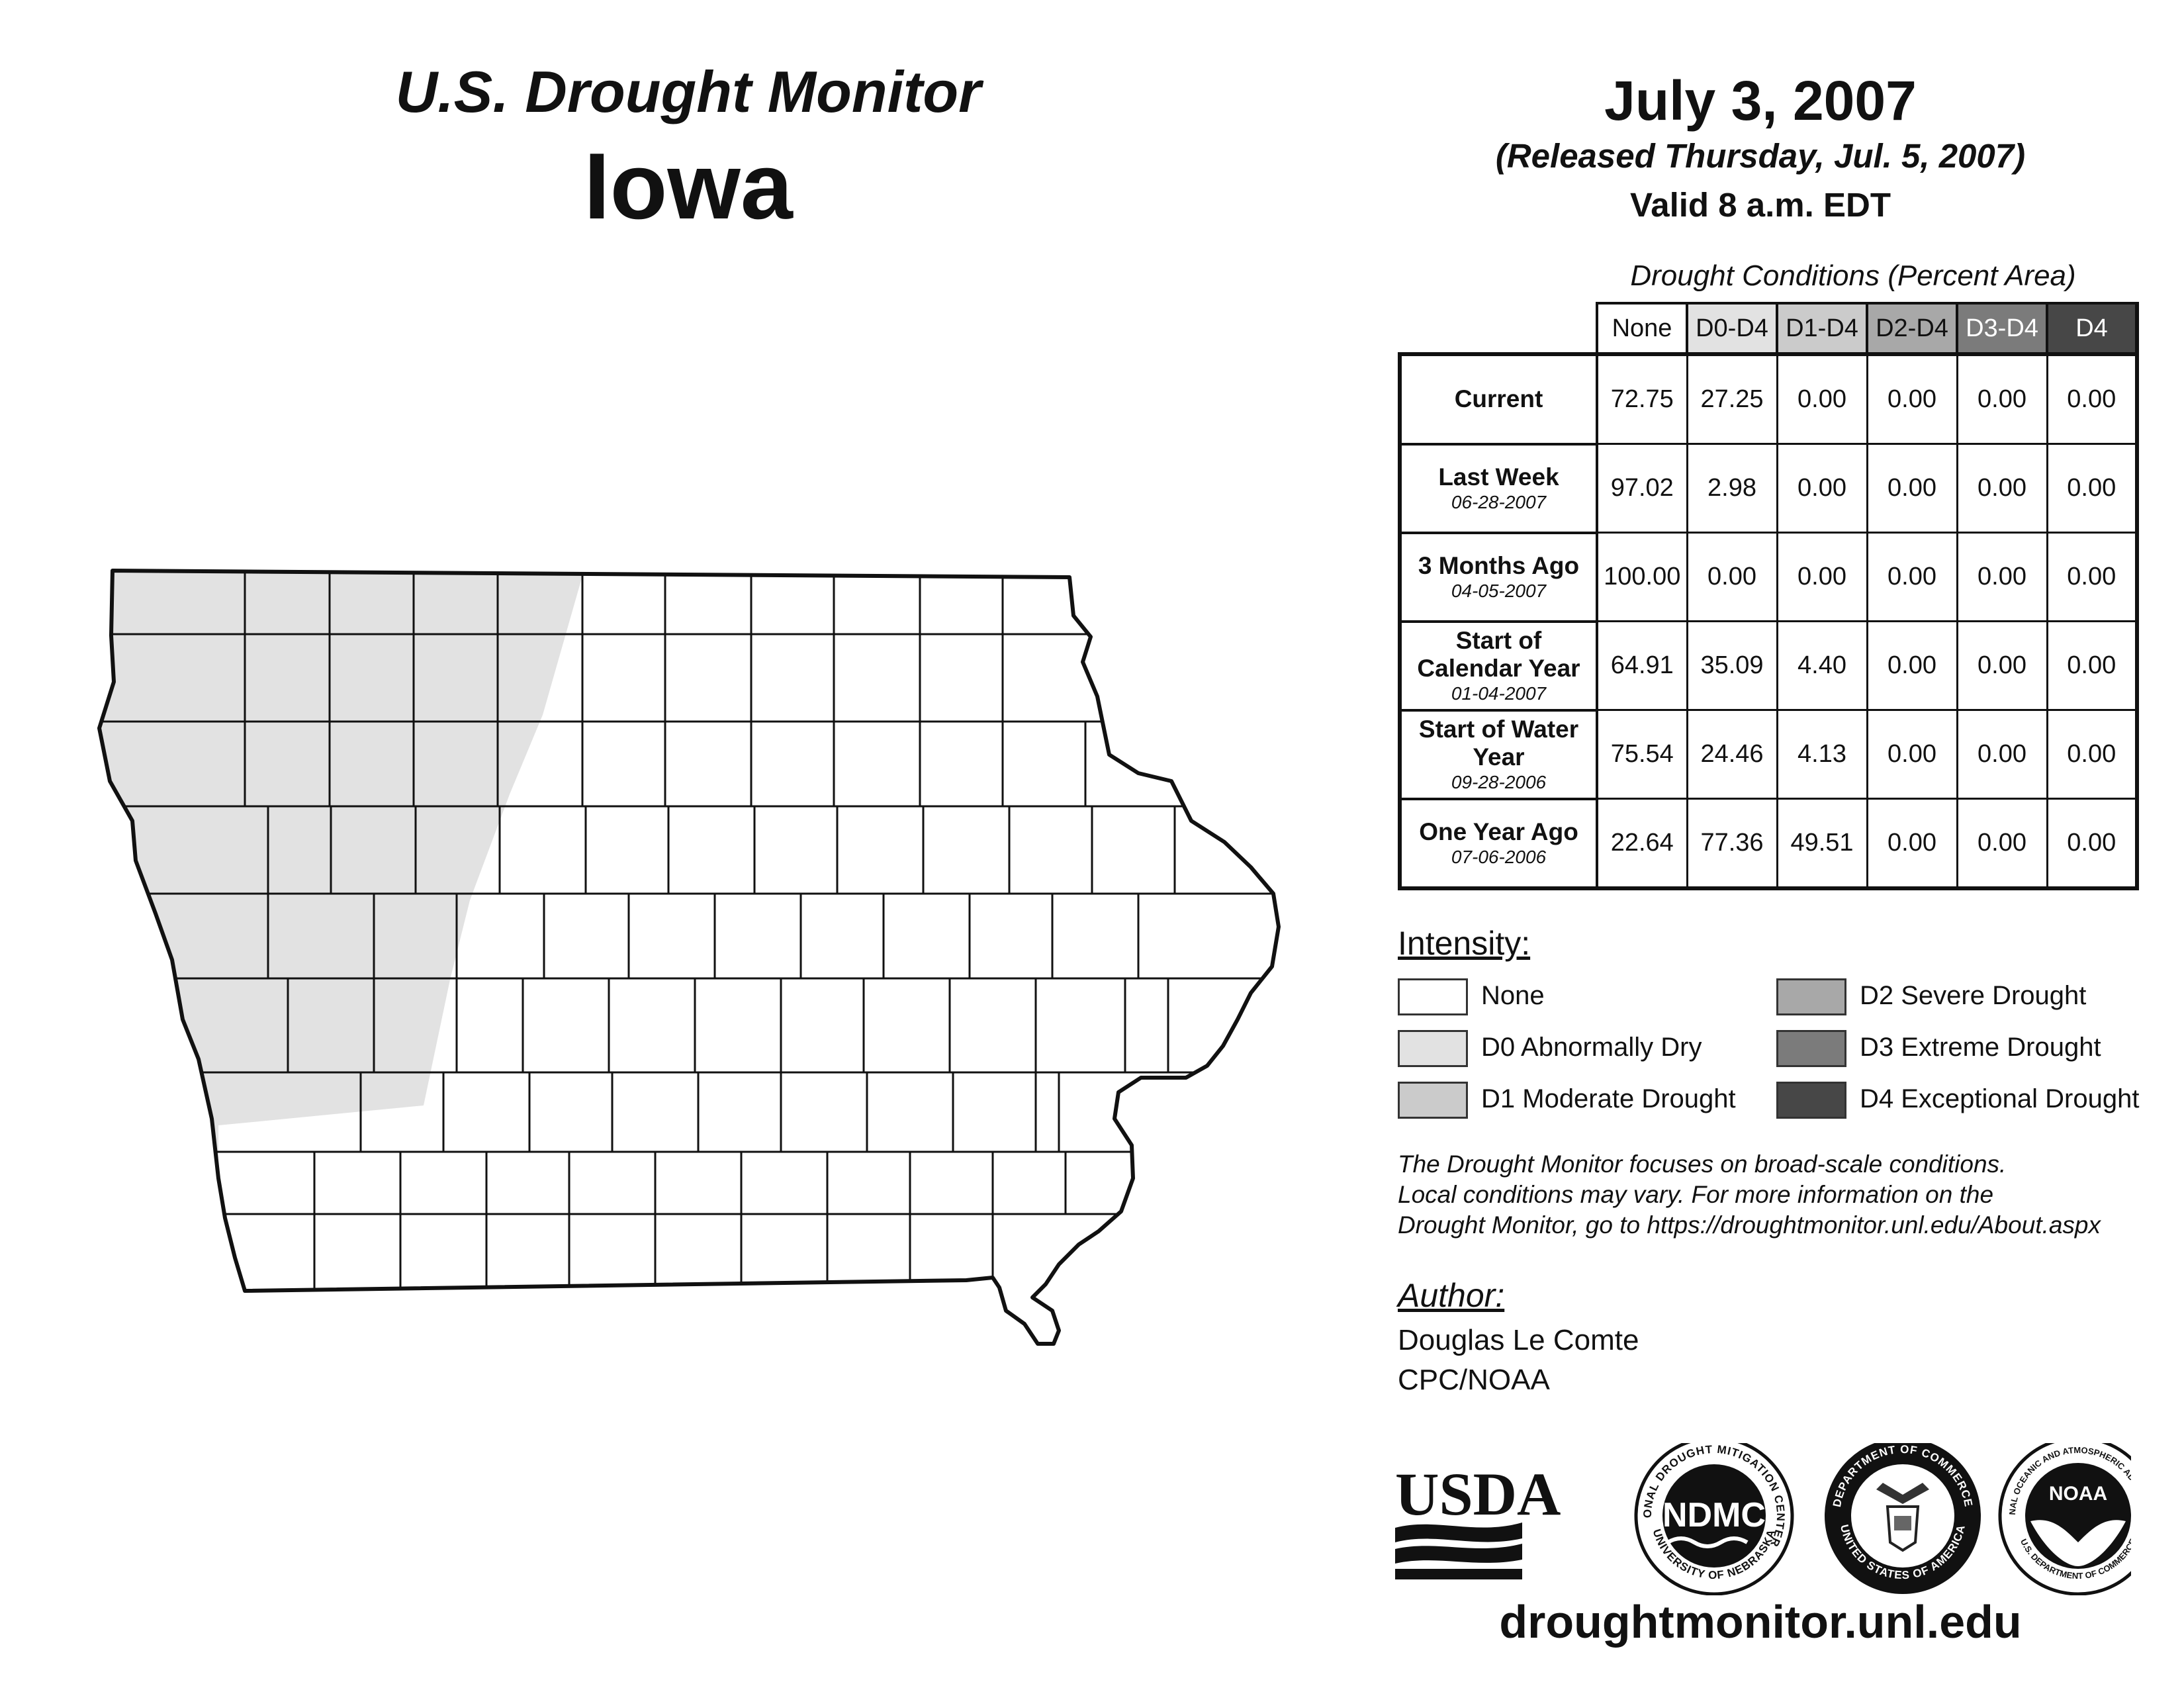  Describe the element at coordinates (688, 186) in the screenshot. I see `state-name: Iowa` at that location.